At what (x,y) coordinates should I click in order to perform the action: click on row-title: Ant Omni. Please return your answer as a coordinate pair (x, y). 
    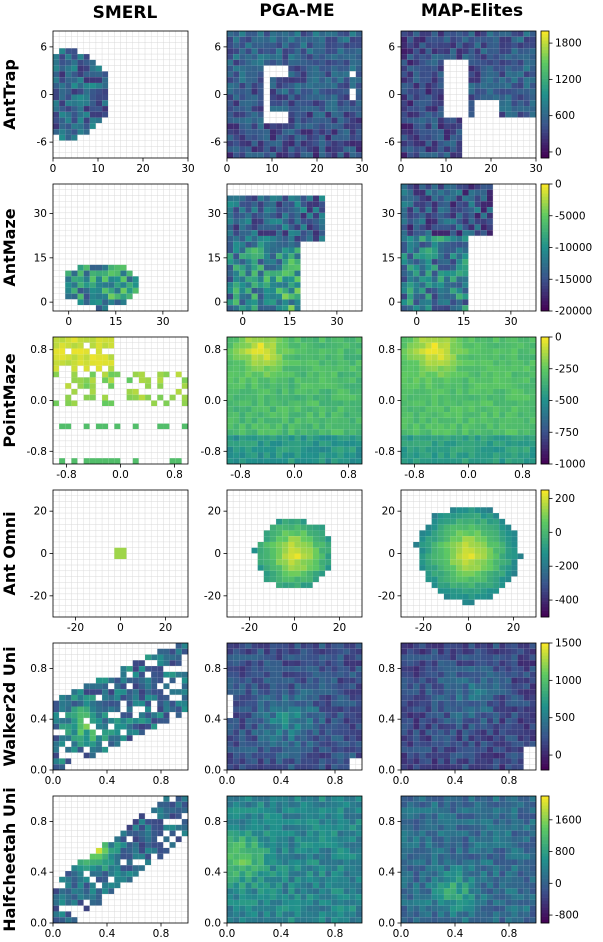
    Looking at the image, I should click on (9, 553).